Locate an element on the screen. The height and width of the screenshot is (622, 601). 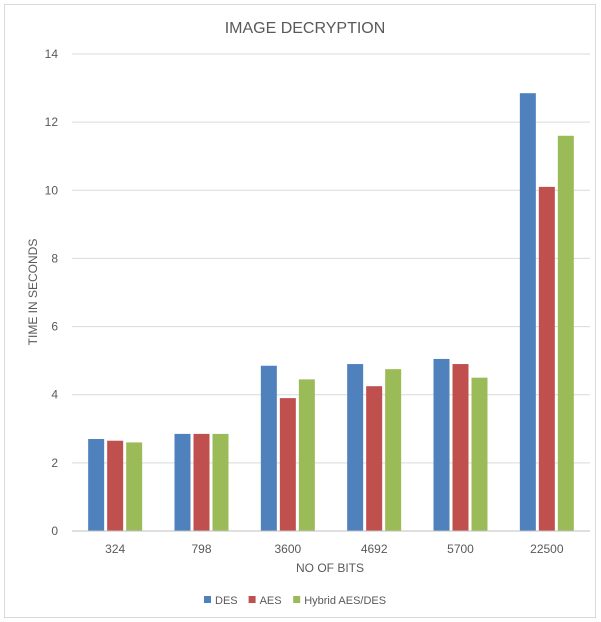
x-tick-label: 22500 is located at coordinates (547, 549).